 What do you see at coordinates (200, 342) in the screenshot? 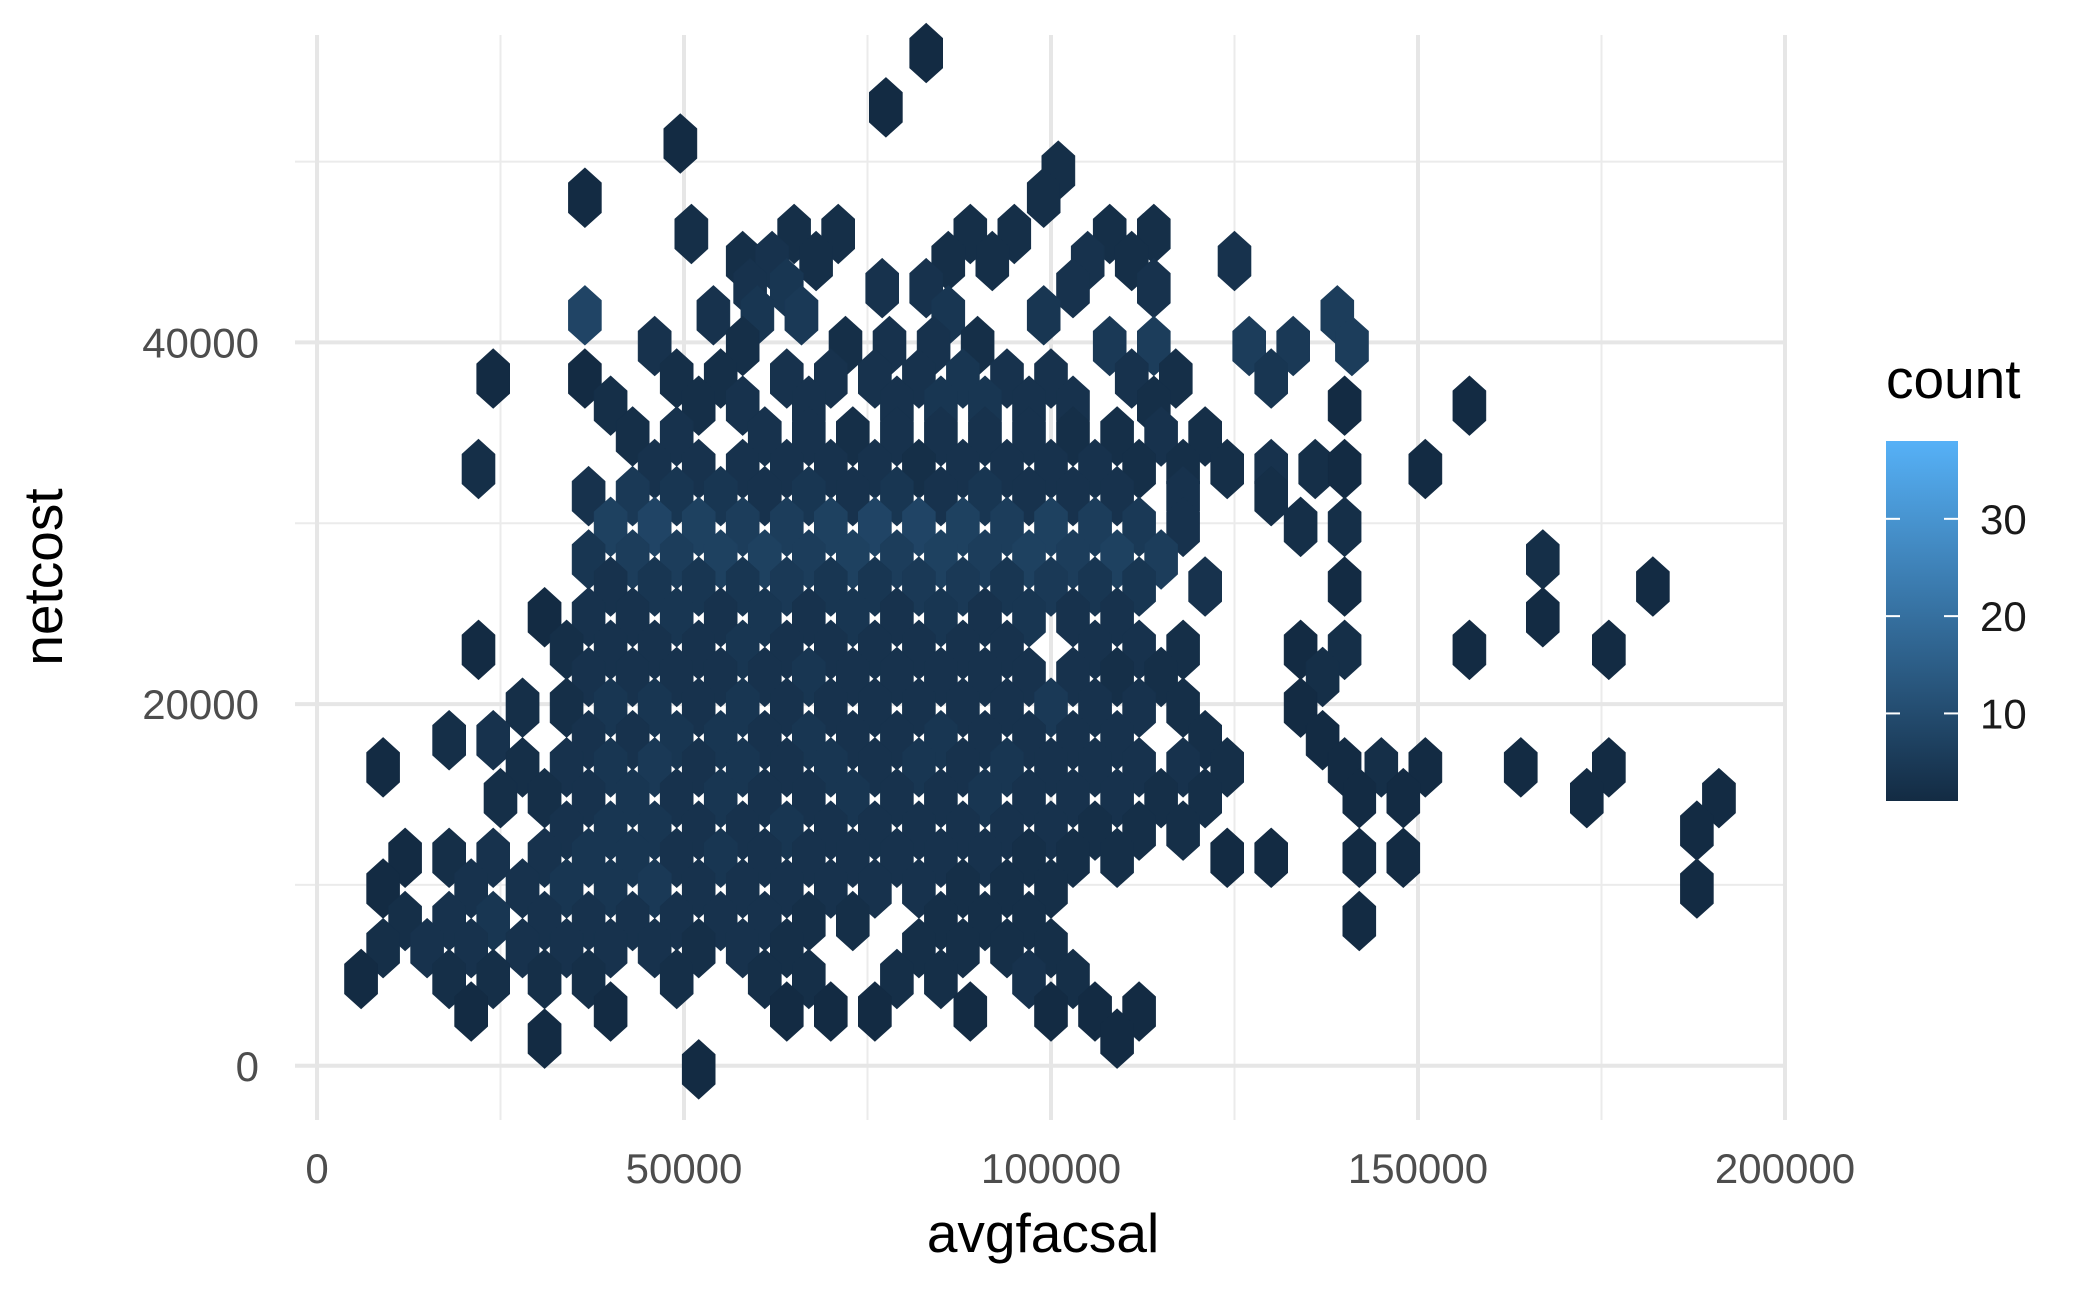
I see `y-tick-label: 40000` at bounding box center [200, 342].